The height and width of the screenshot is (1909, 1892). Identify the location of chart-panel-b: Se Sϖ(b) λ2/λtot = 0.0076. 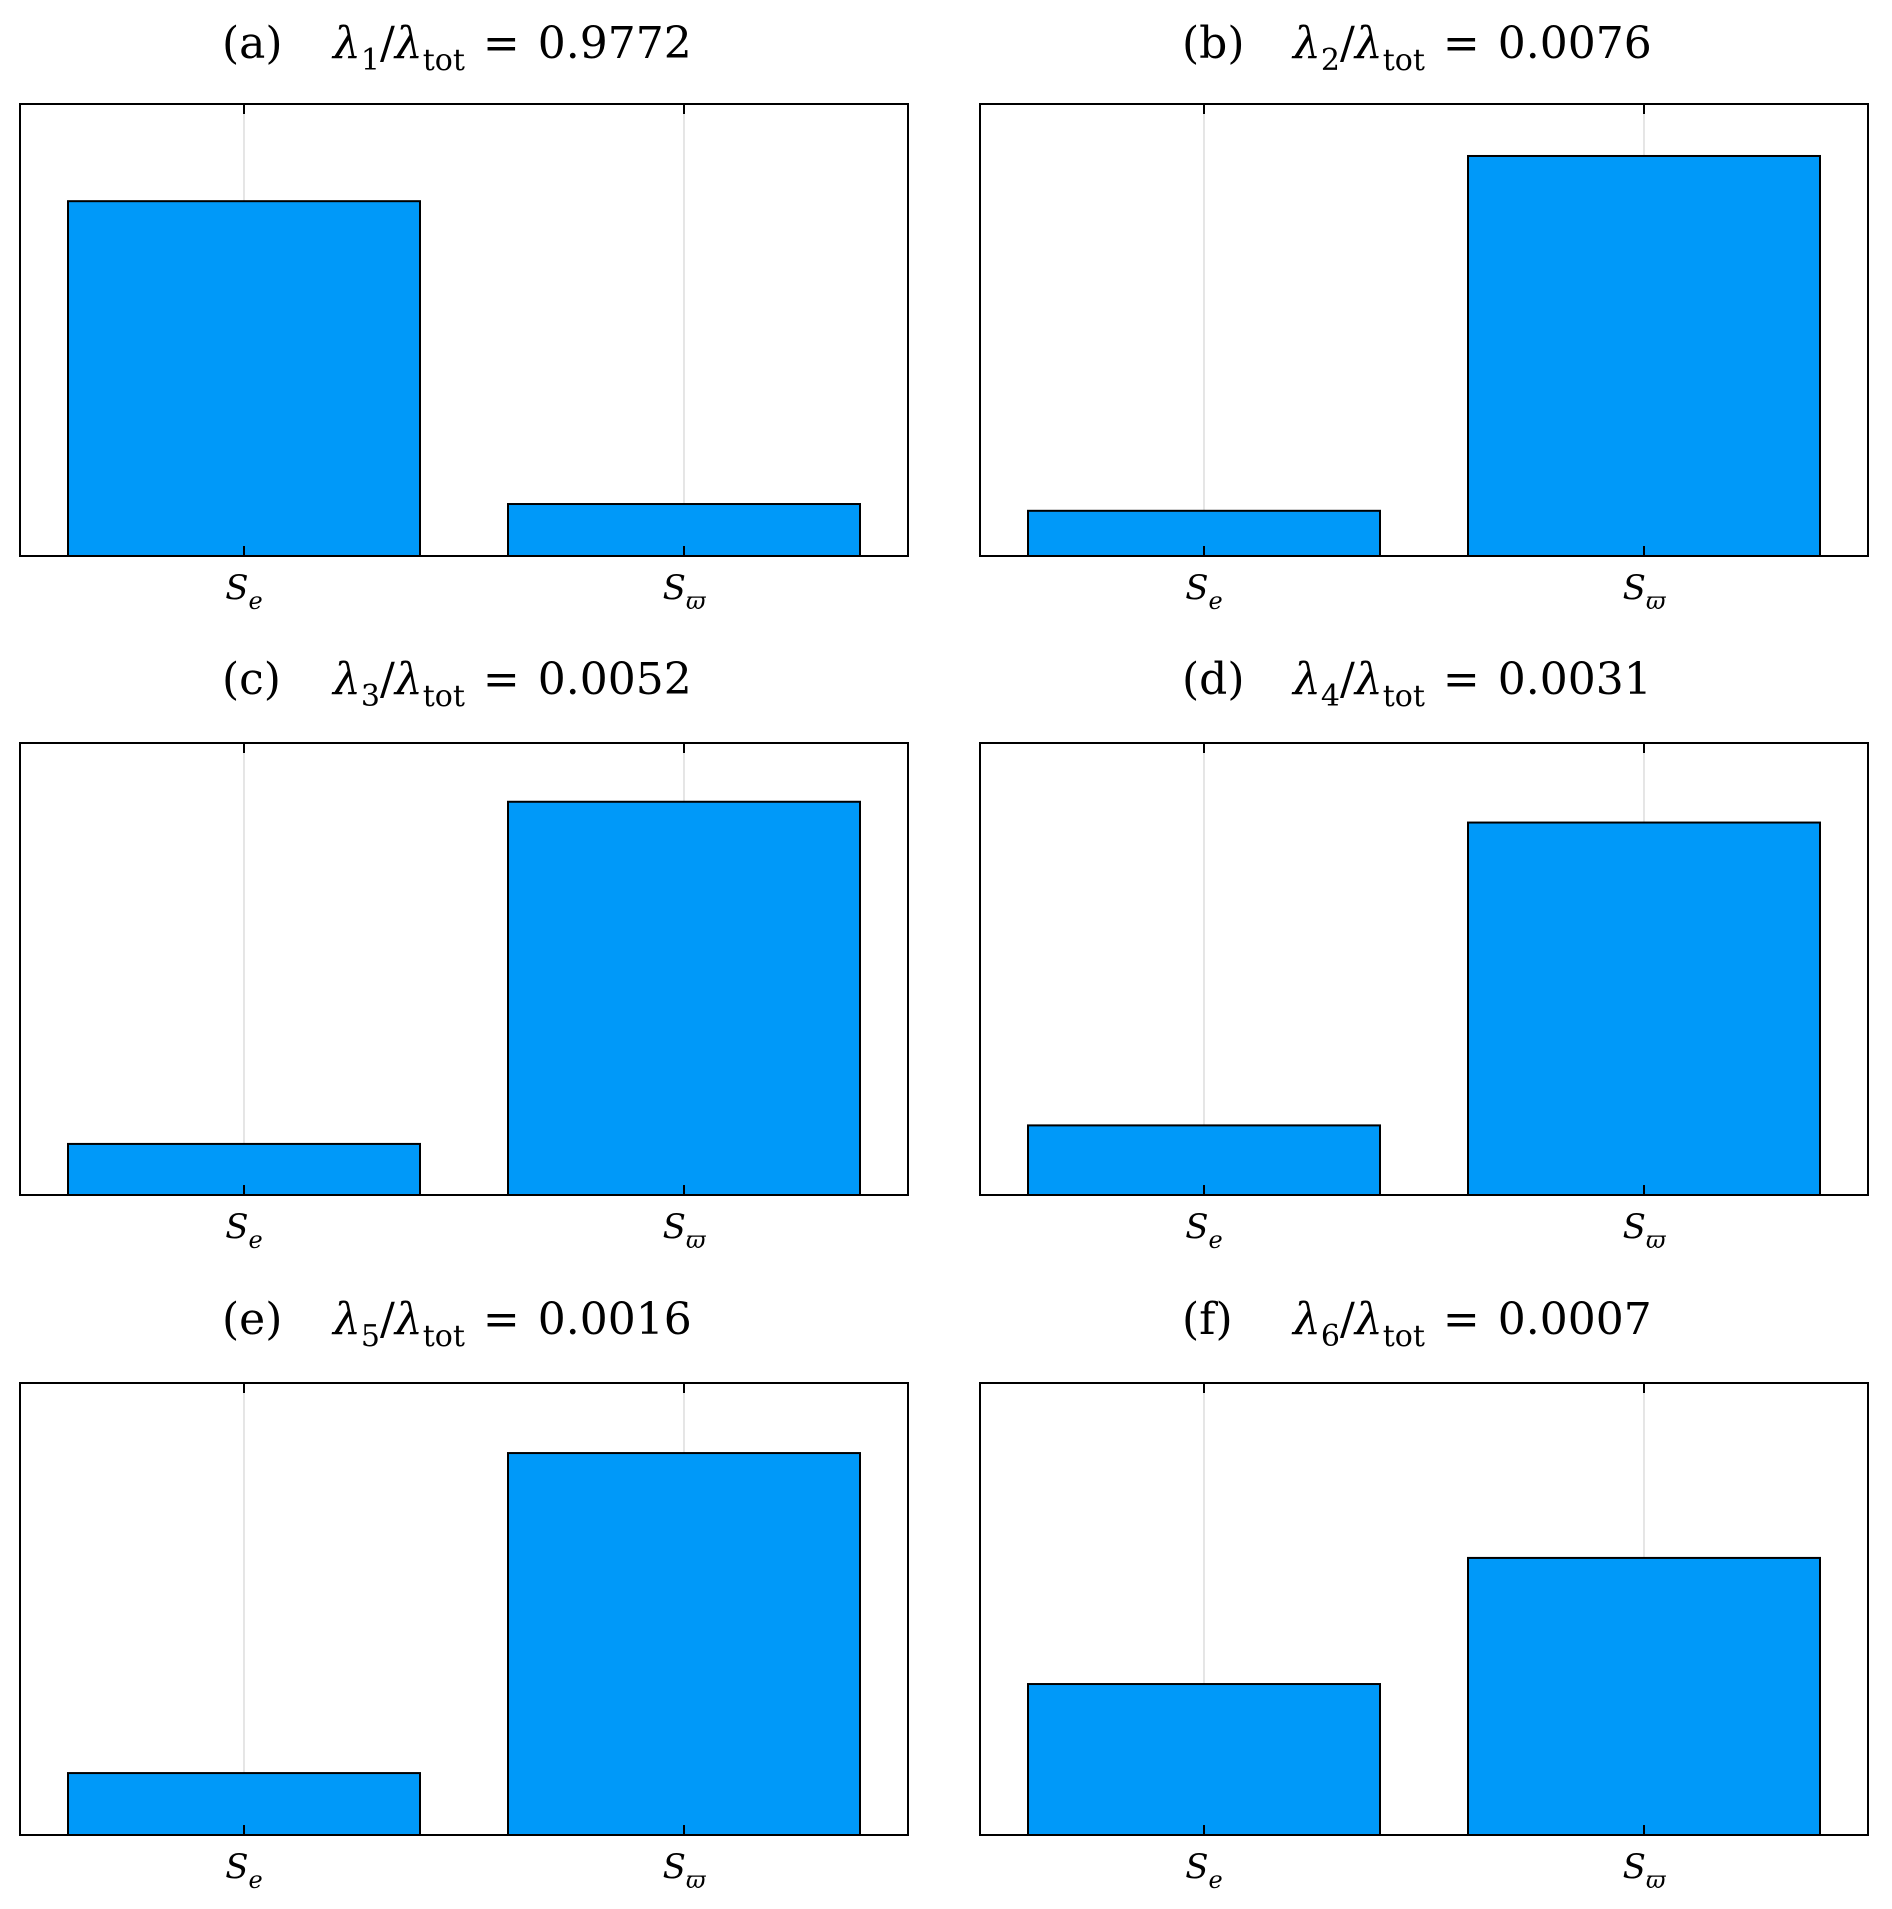
(1424, 316).